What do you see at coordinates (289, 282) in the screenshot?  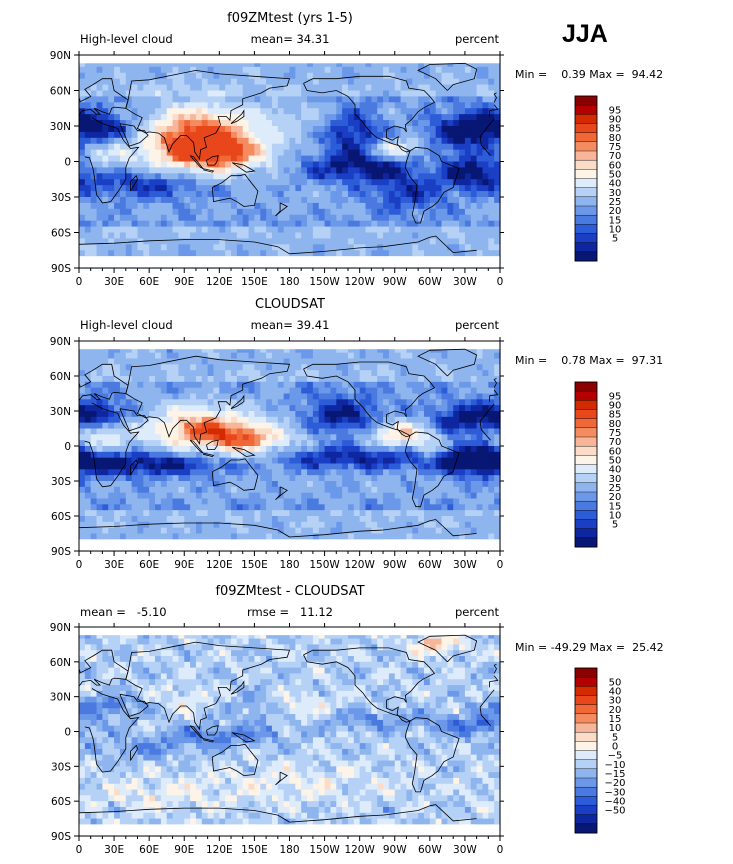 I see `x-tick-label: 180` at bounding box center [289, 282].